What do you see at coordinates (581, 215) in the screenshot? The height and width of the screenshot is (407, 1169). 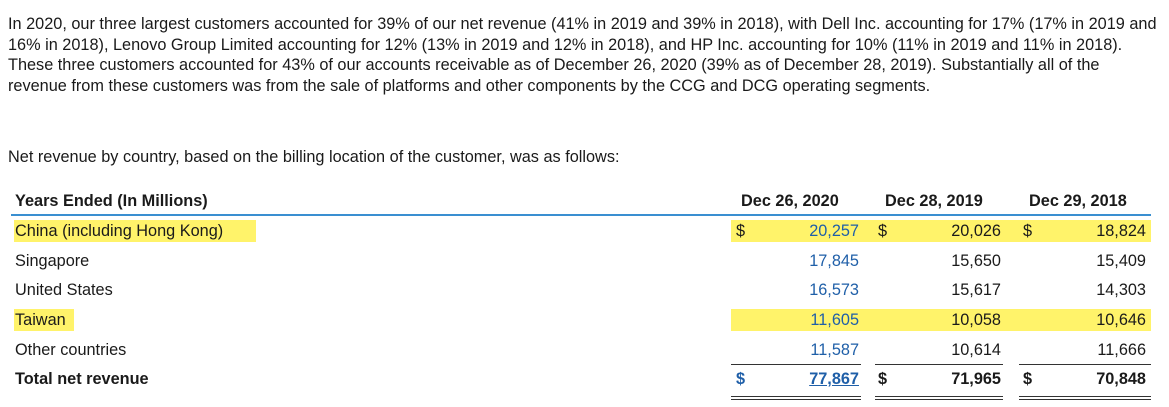 I see `header-rule` at bounding box center [581, 215].